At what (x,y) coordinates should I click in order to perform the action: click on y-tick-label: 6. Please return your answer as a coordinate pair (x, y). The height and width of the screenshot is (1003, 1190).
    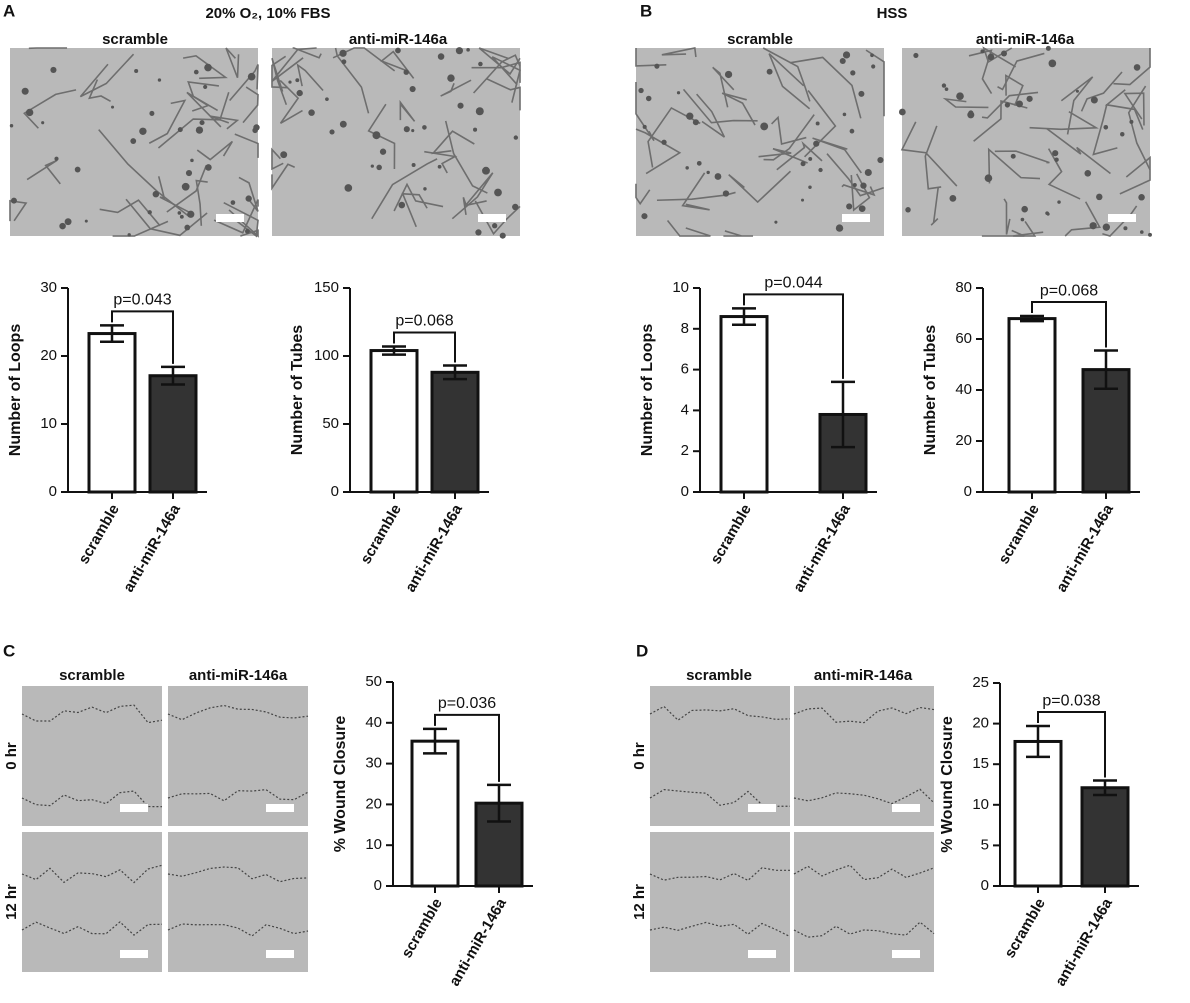
    Looking at the image, I should click on (685, 369).